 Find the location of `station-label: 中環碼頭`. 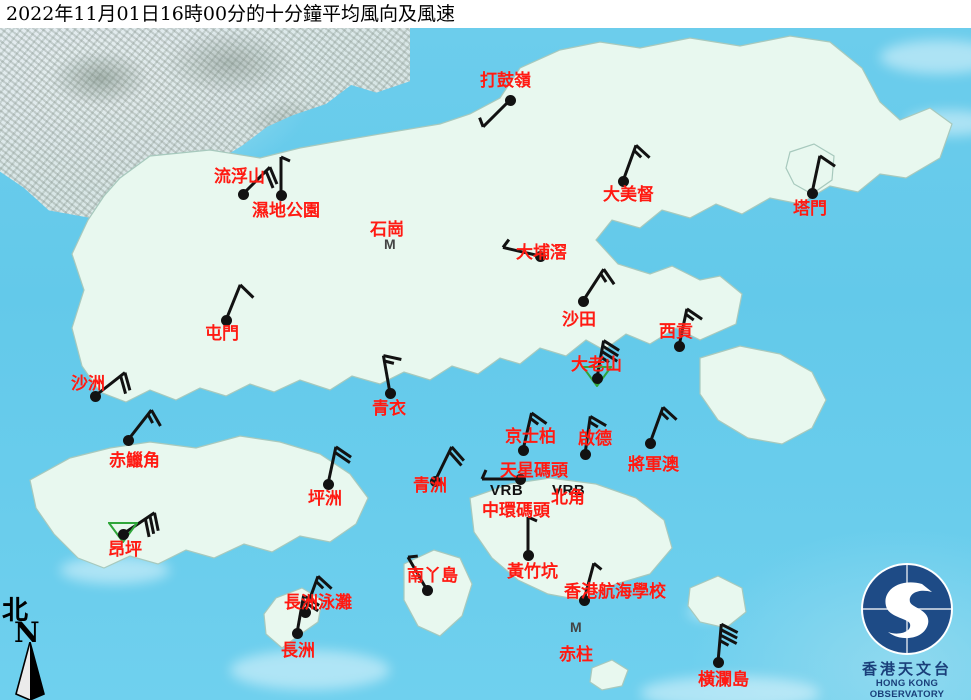

station-label: 中環碼頭 is located at coordinates (516, 511).